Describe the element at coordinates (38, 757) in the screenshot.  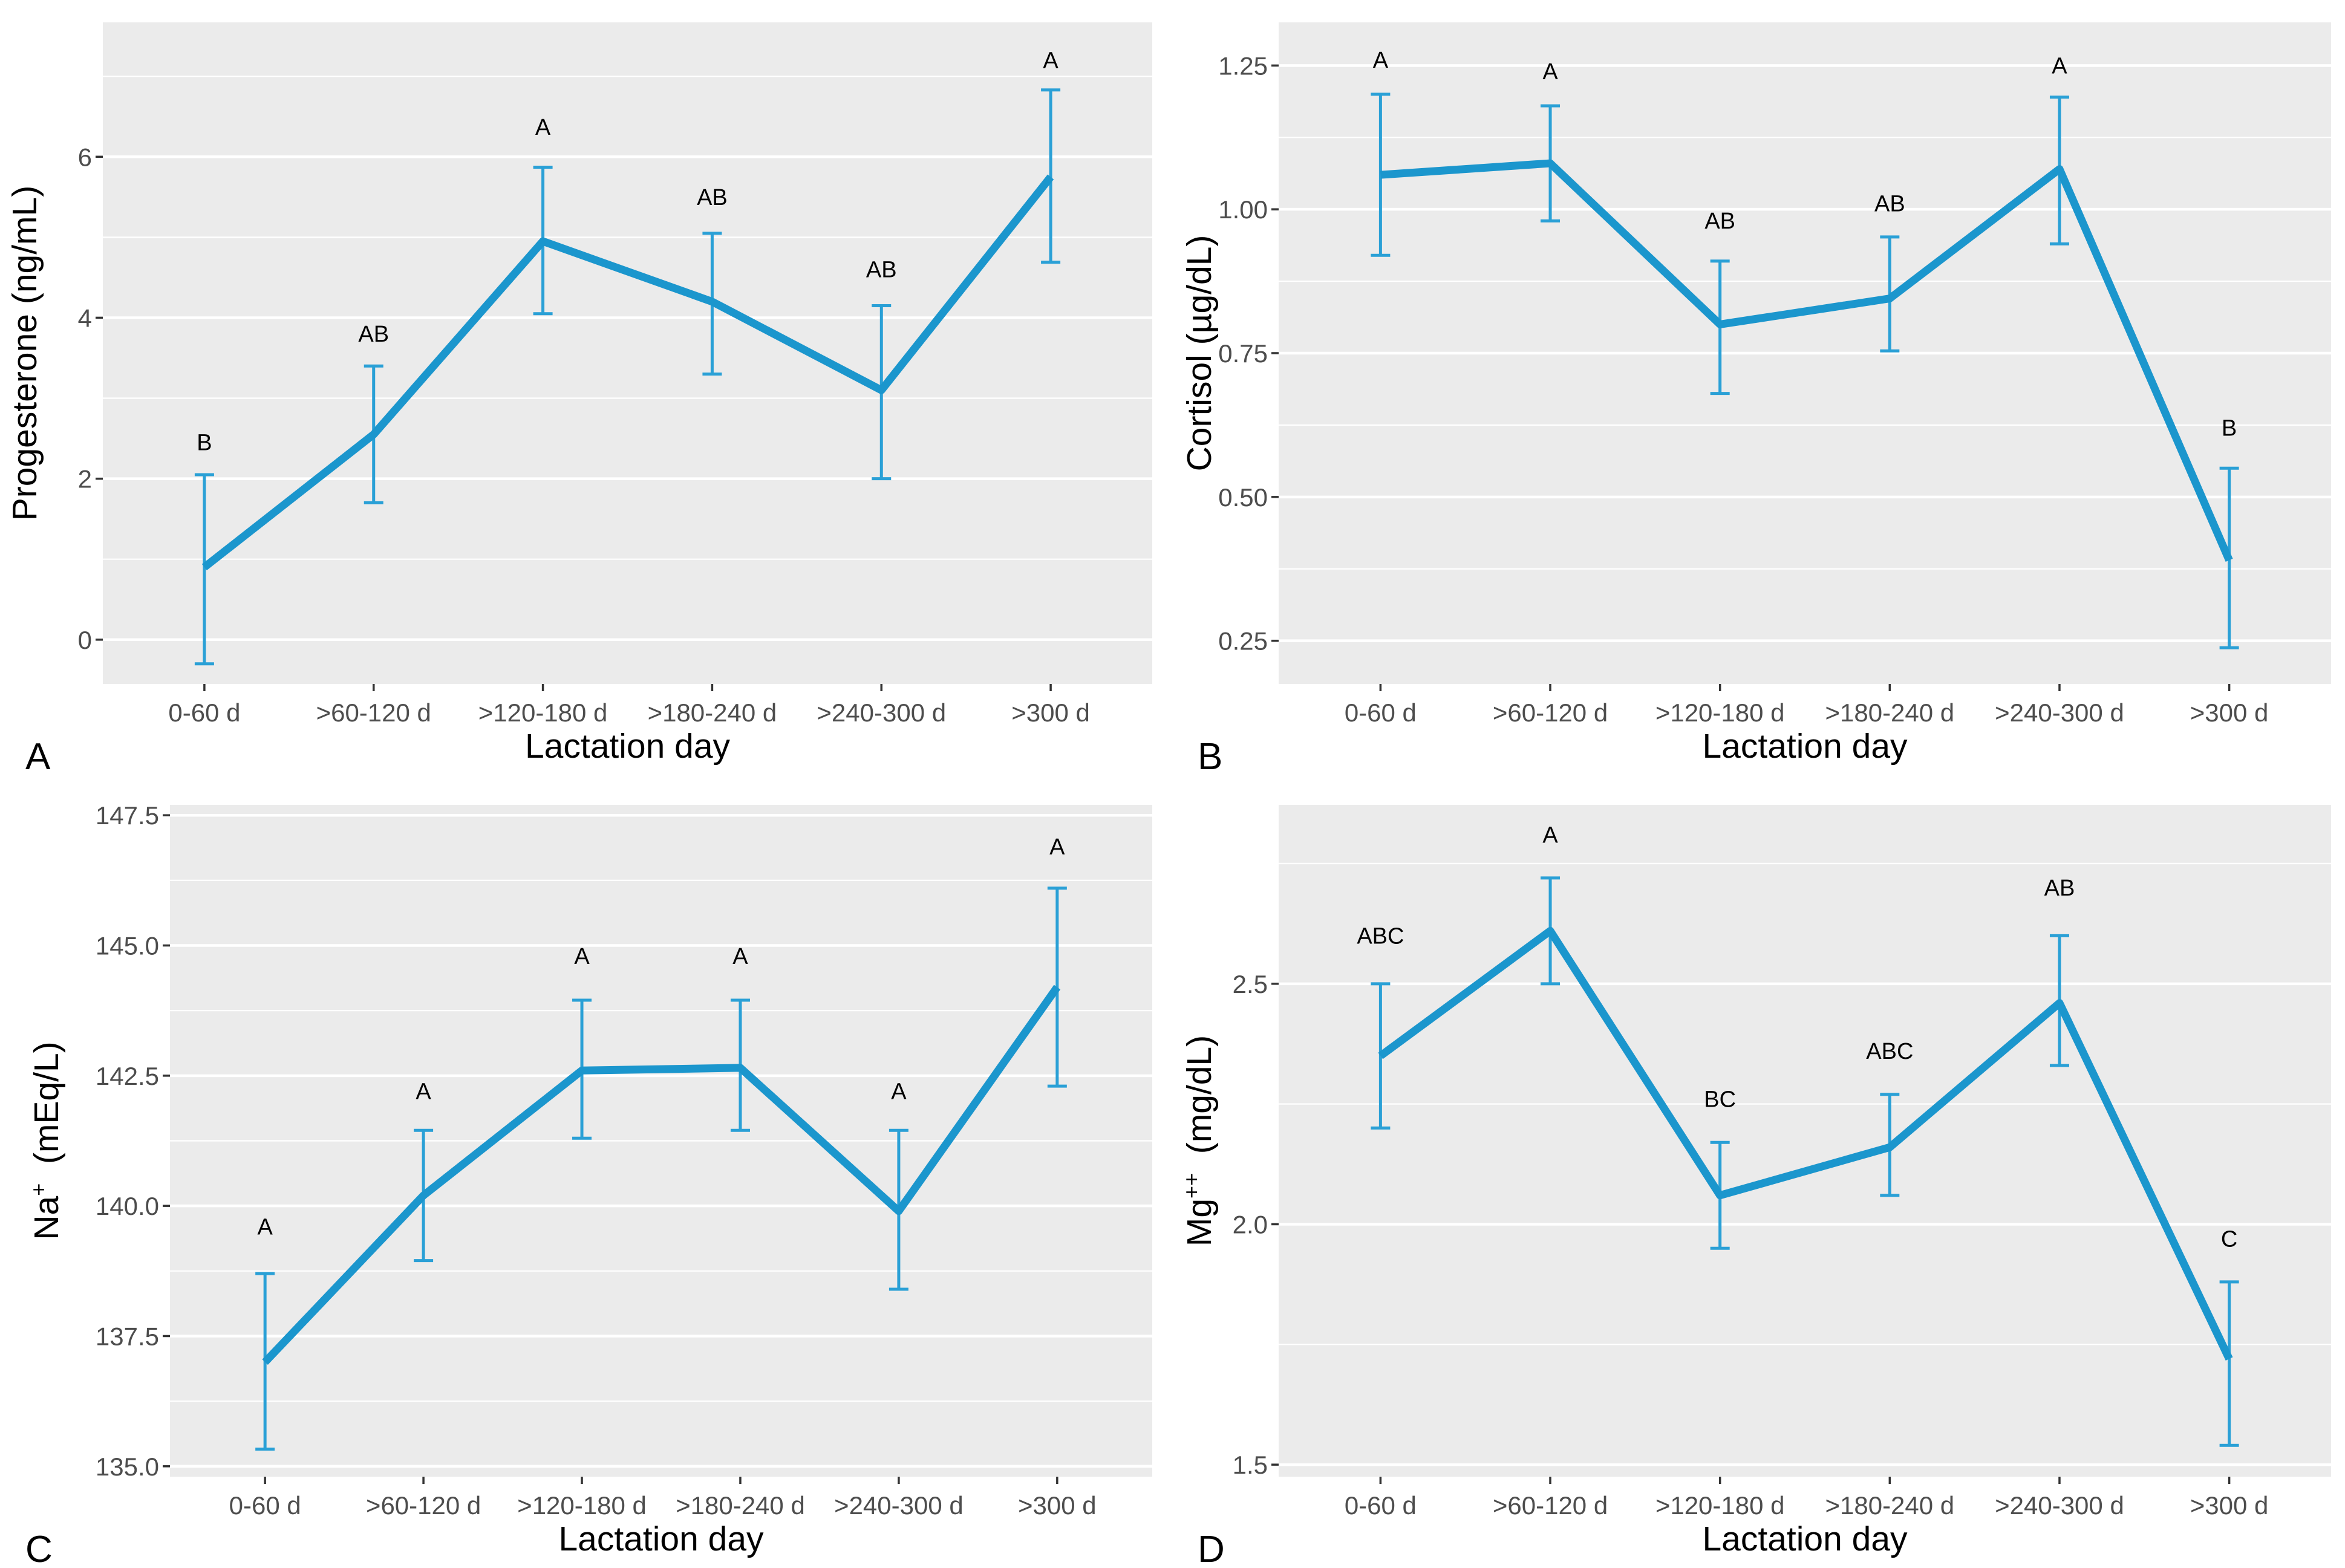
I see `panel-letter: A` at that location.